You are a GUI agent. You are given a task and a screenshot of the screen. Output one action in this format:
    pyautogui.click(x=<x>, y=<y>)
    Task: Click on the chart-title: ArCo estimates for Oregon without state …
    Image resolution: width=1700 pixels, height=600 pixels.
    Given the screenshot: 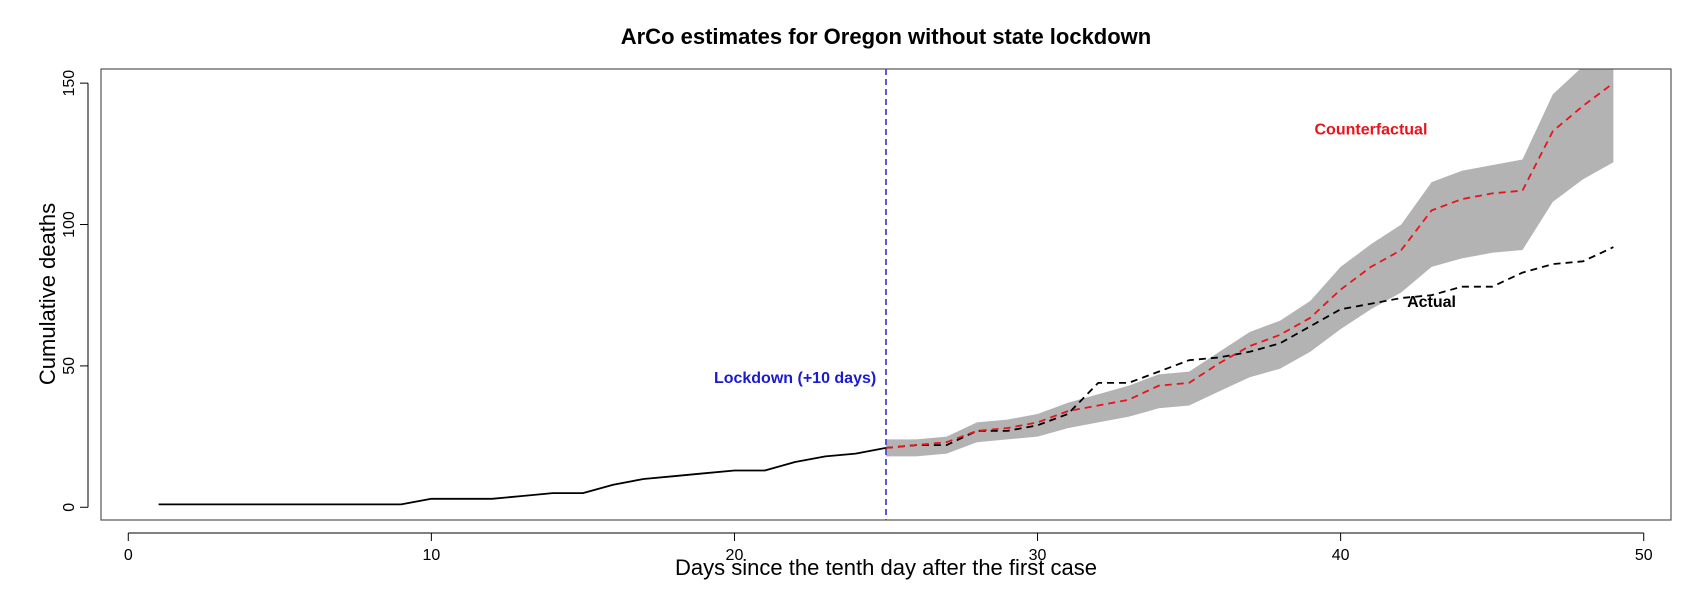 What is the action you would take?
    pyautogui.click(x=886, y=36)
    